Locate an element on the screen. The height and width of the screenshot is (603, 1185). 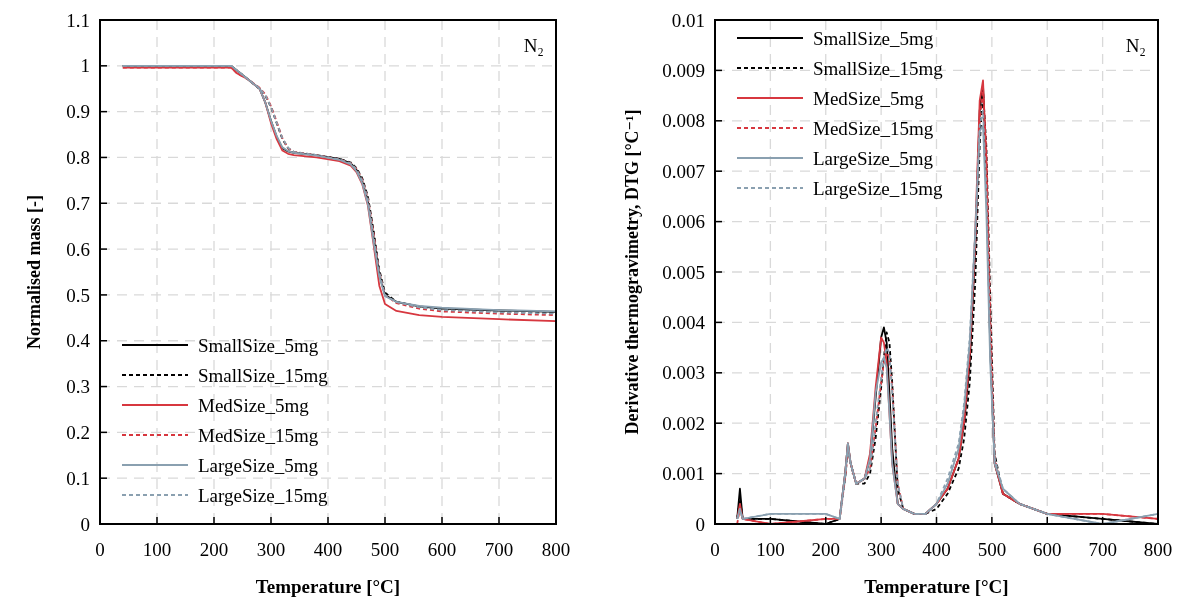
y-tick-label: 0.1 is located at coordinates (78, 478).